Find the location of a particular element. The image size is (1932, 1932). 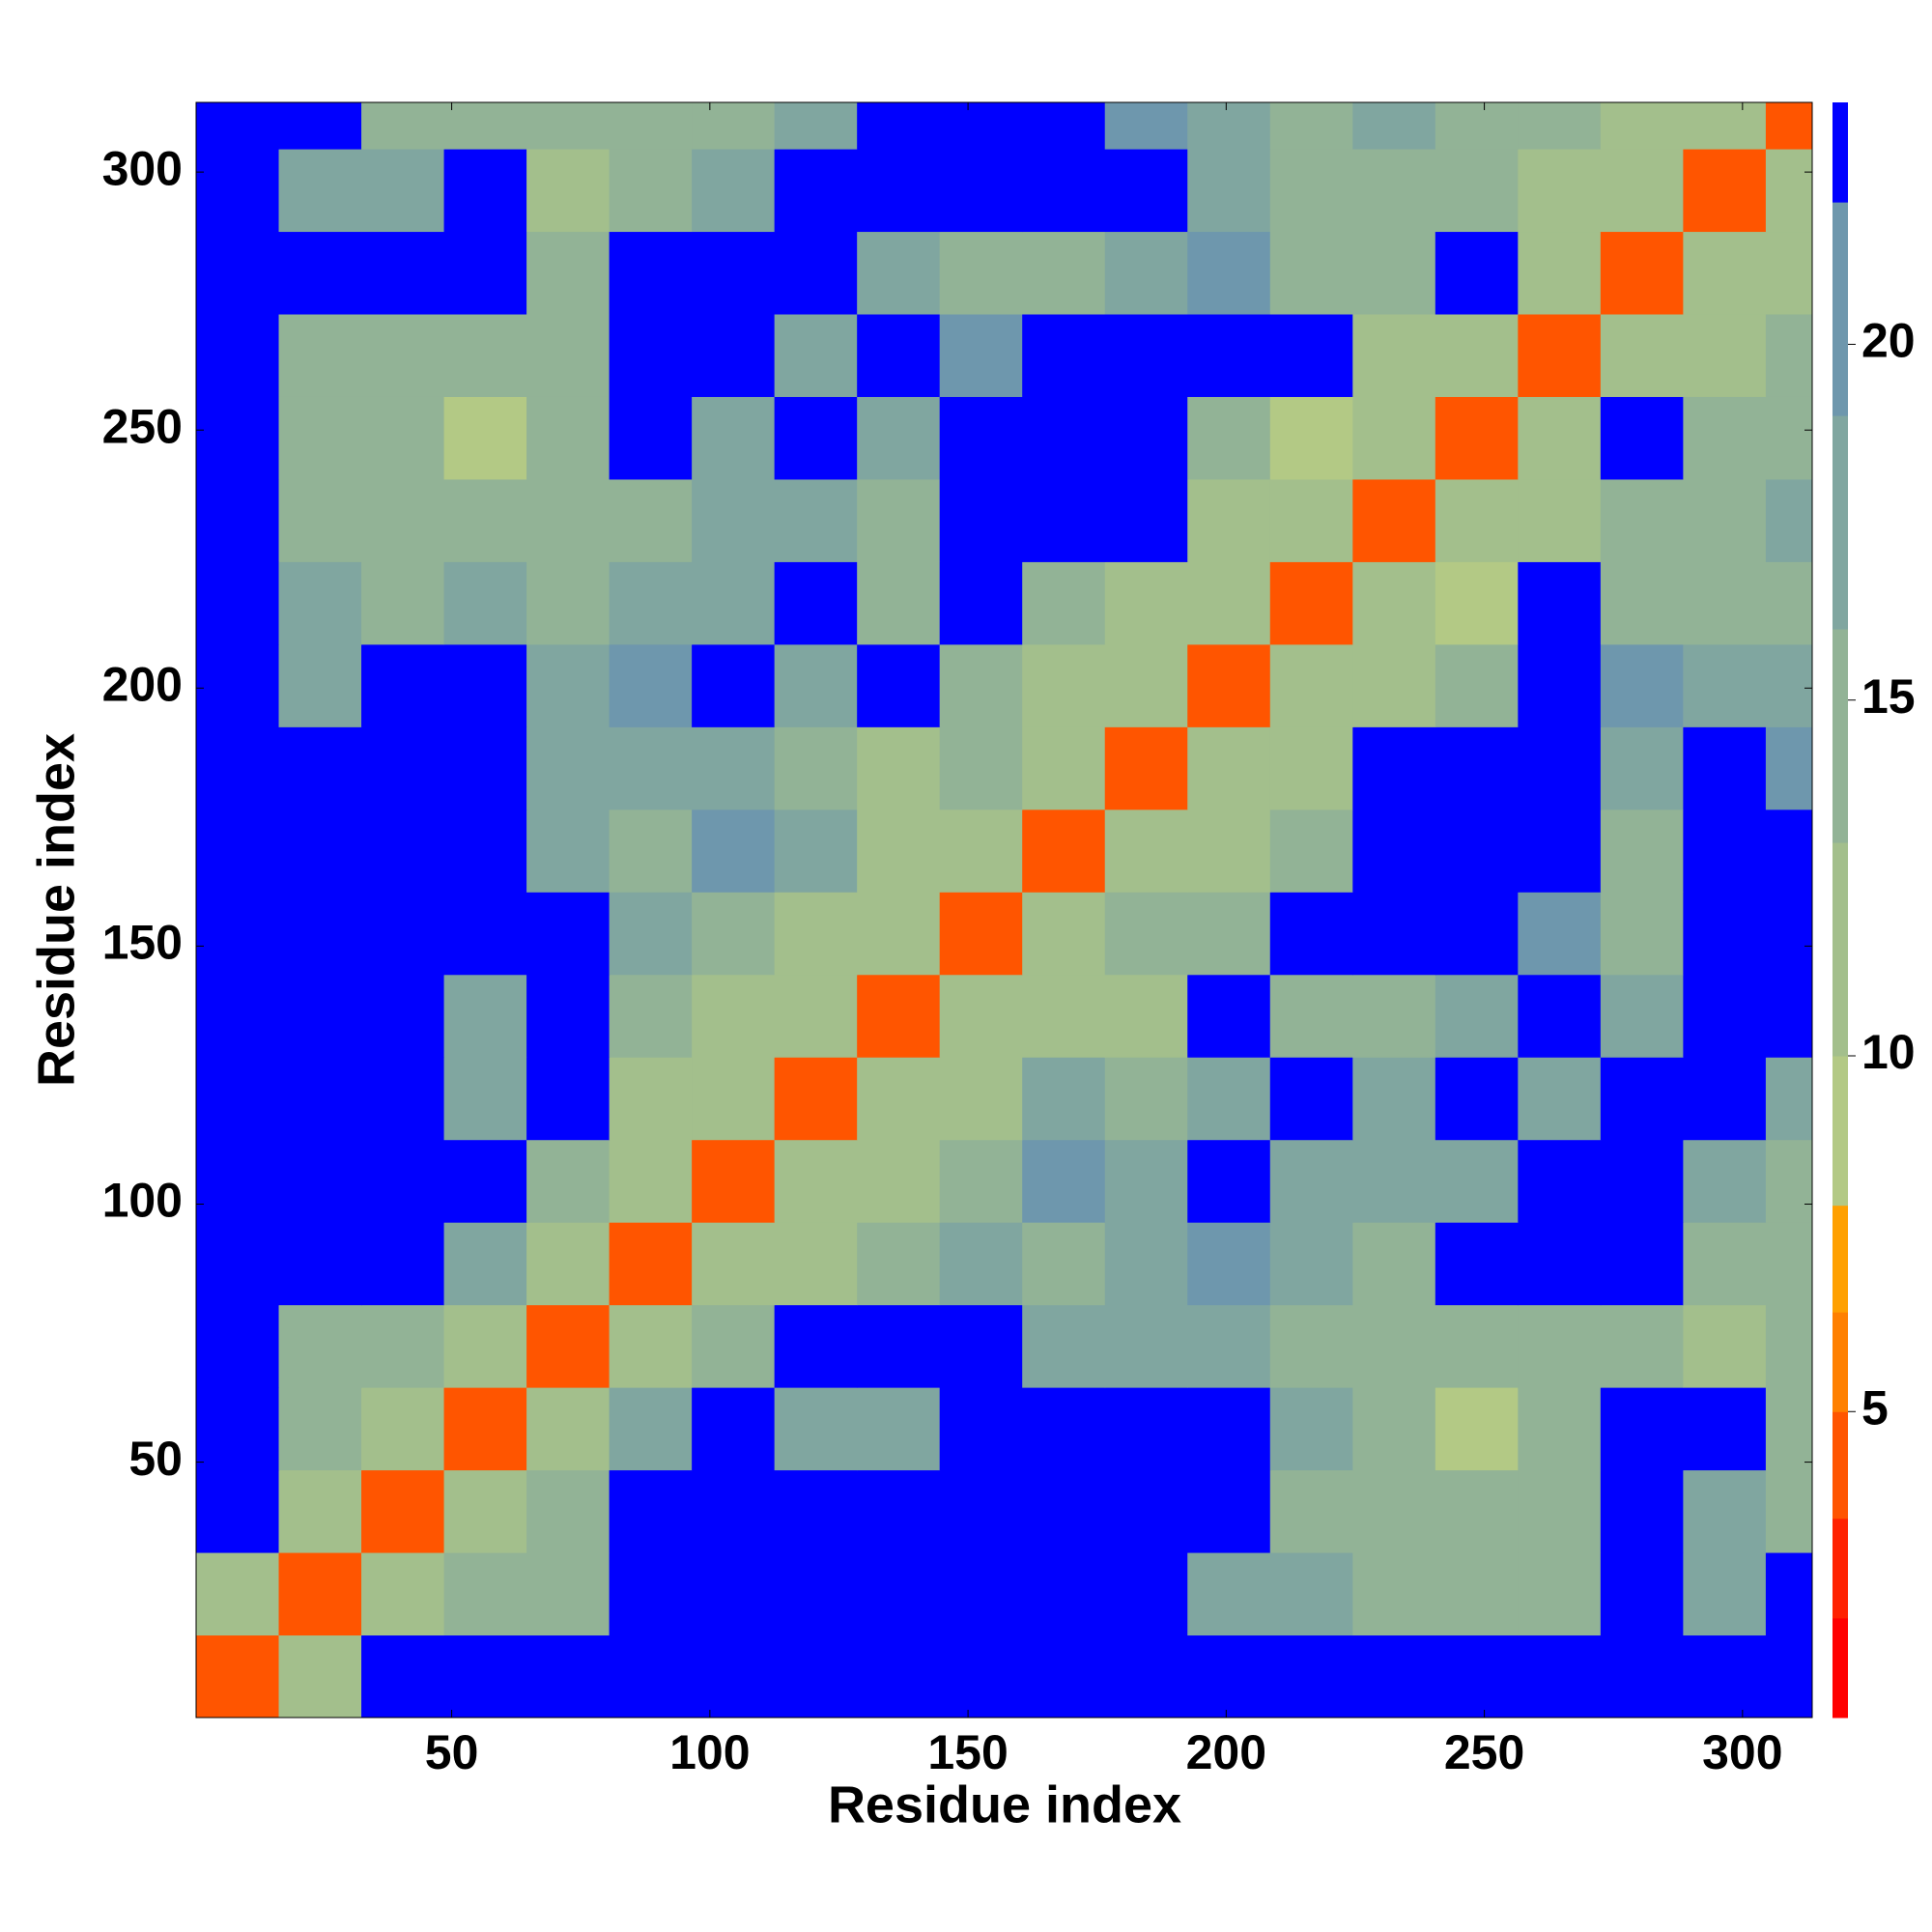

colorbar-tick-label: 20 is located at coordinates (1888, 341).